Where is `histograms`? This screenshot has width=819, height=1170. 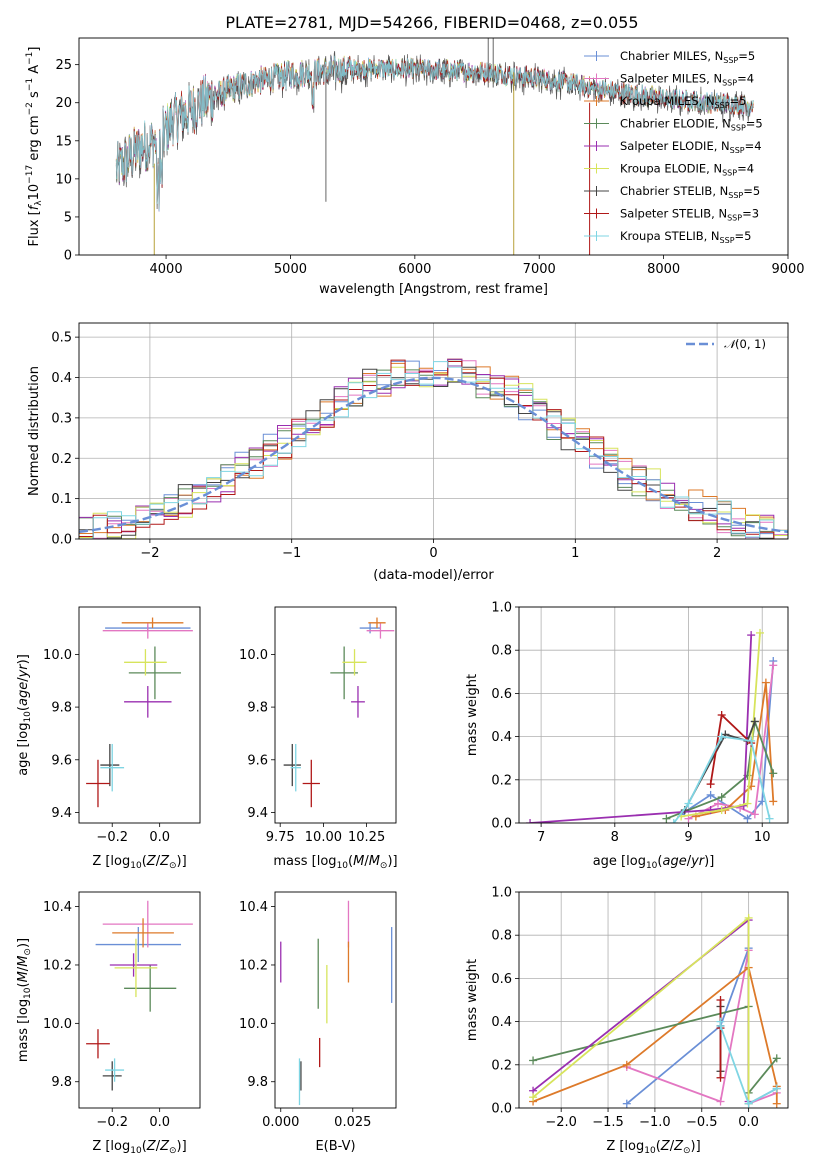 histograms is located at coordinates (433, 448).